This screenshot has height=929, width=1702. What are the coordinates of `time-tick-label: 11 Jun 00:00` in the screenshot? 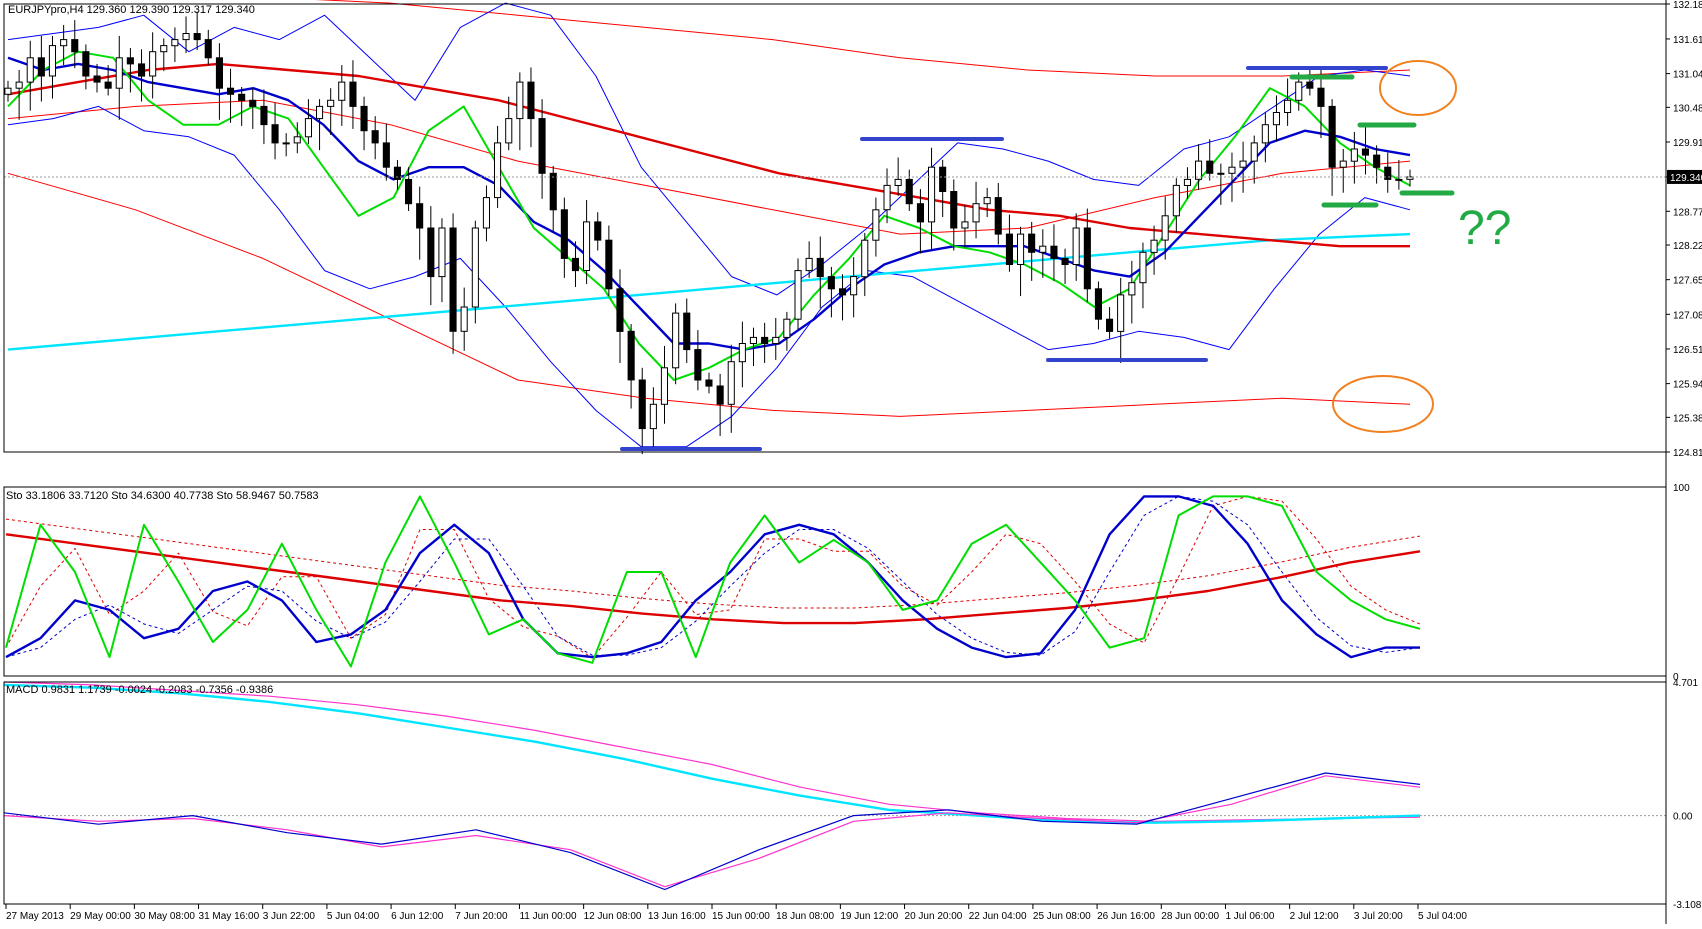 It's located at (548, 916).